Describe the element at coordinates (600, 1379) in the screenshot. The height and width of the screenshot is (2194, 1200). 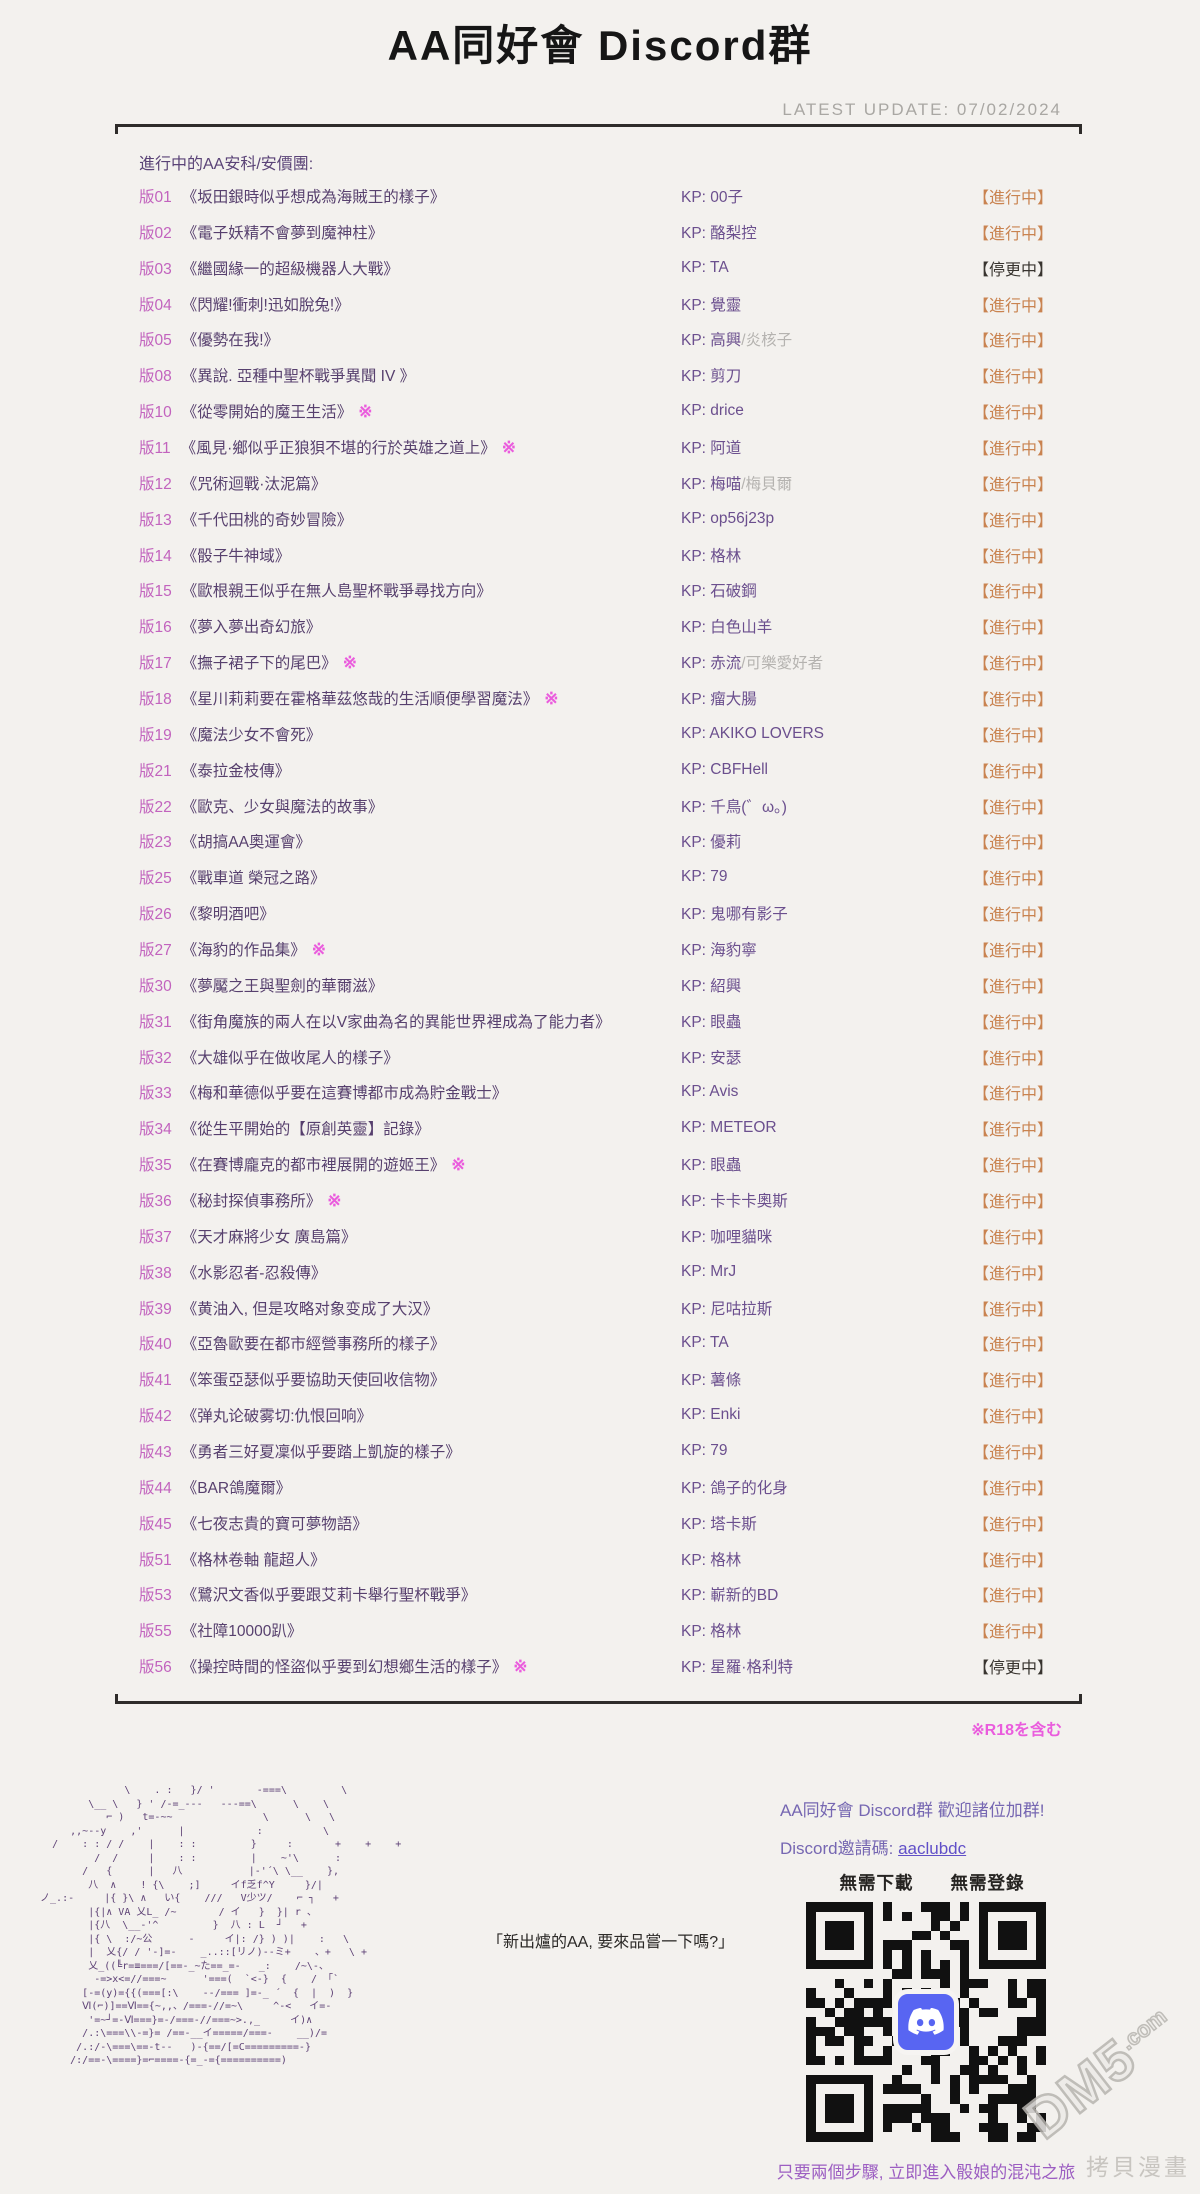
I see `board-row: 版41 《笨蛋亞瑟似乎要協助天使回收信物》 KP: 薯條 【進行中】` at that location.